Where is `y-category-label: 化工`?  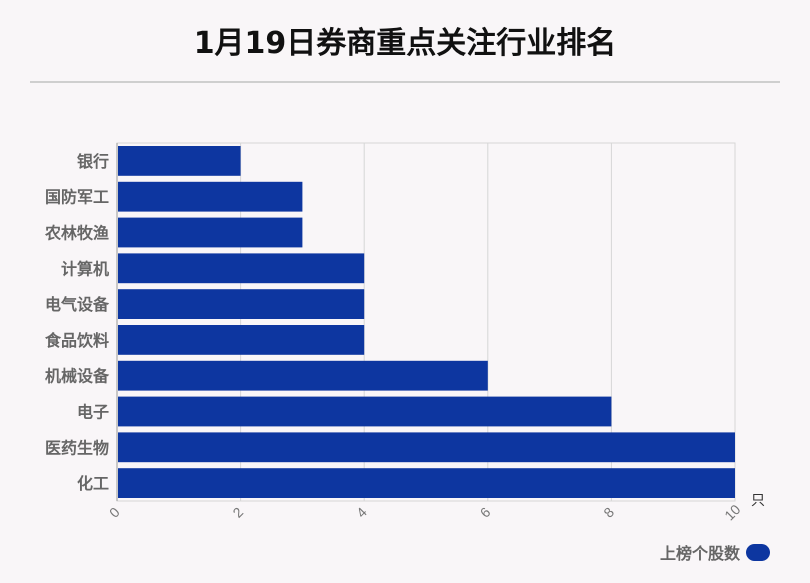
y-category-label: 化工 is located at coordinates (93, 483).